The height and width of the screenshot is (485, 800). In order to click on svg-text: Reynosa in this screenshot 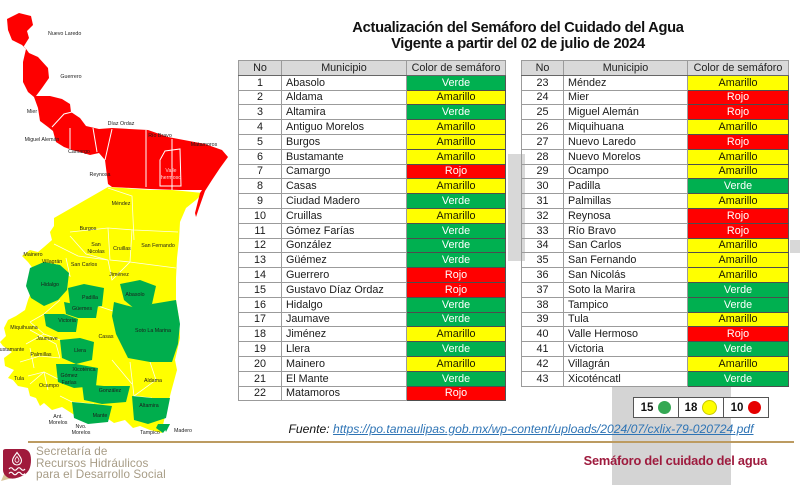, I will do `click(100, 175)`.